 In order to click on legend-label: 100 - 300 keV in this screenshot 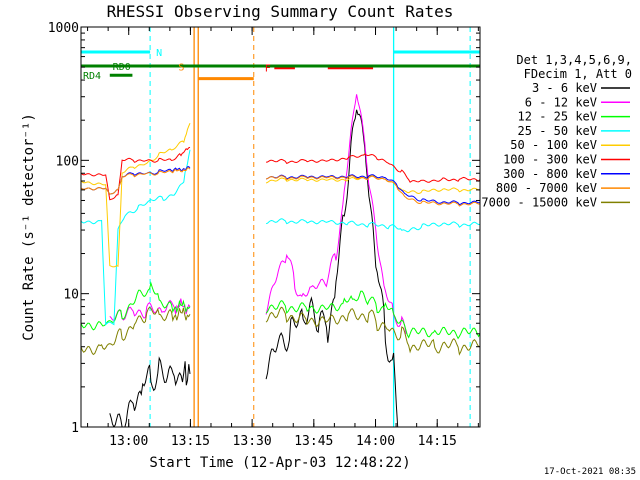, I will do `click(550, 160)`.